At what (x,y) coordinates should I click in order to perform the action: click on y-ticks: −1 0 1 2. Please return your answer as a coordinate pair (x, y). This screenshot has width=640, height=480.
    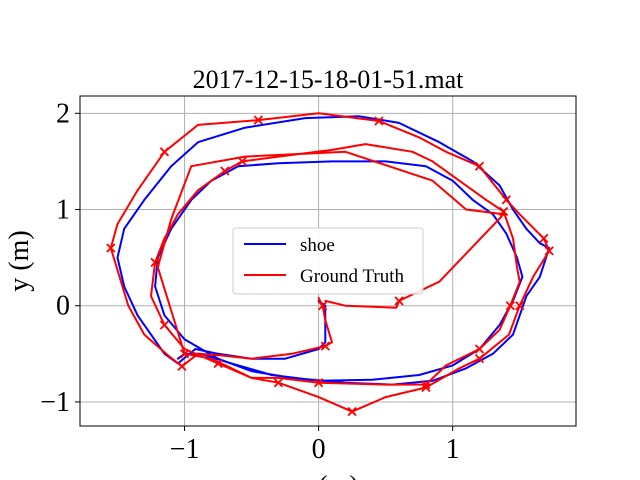
    Looking at the image, I should click on (60, 258).